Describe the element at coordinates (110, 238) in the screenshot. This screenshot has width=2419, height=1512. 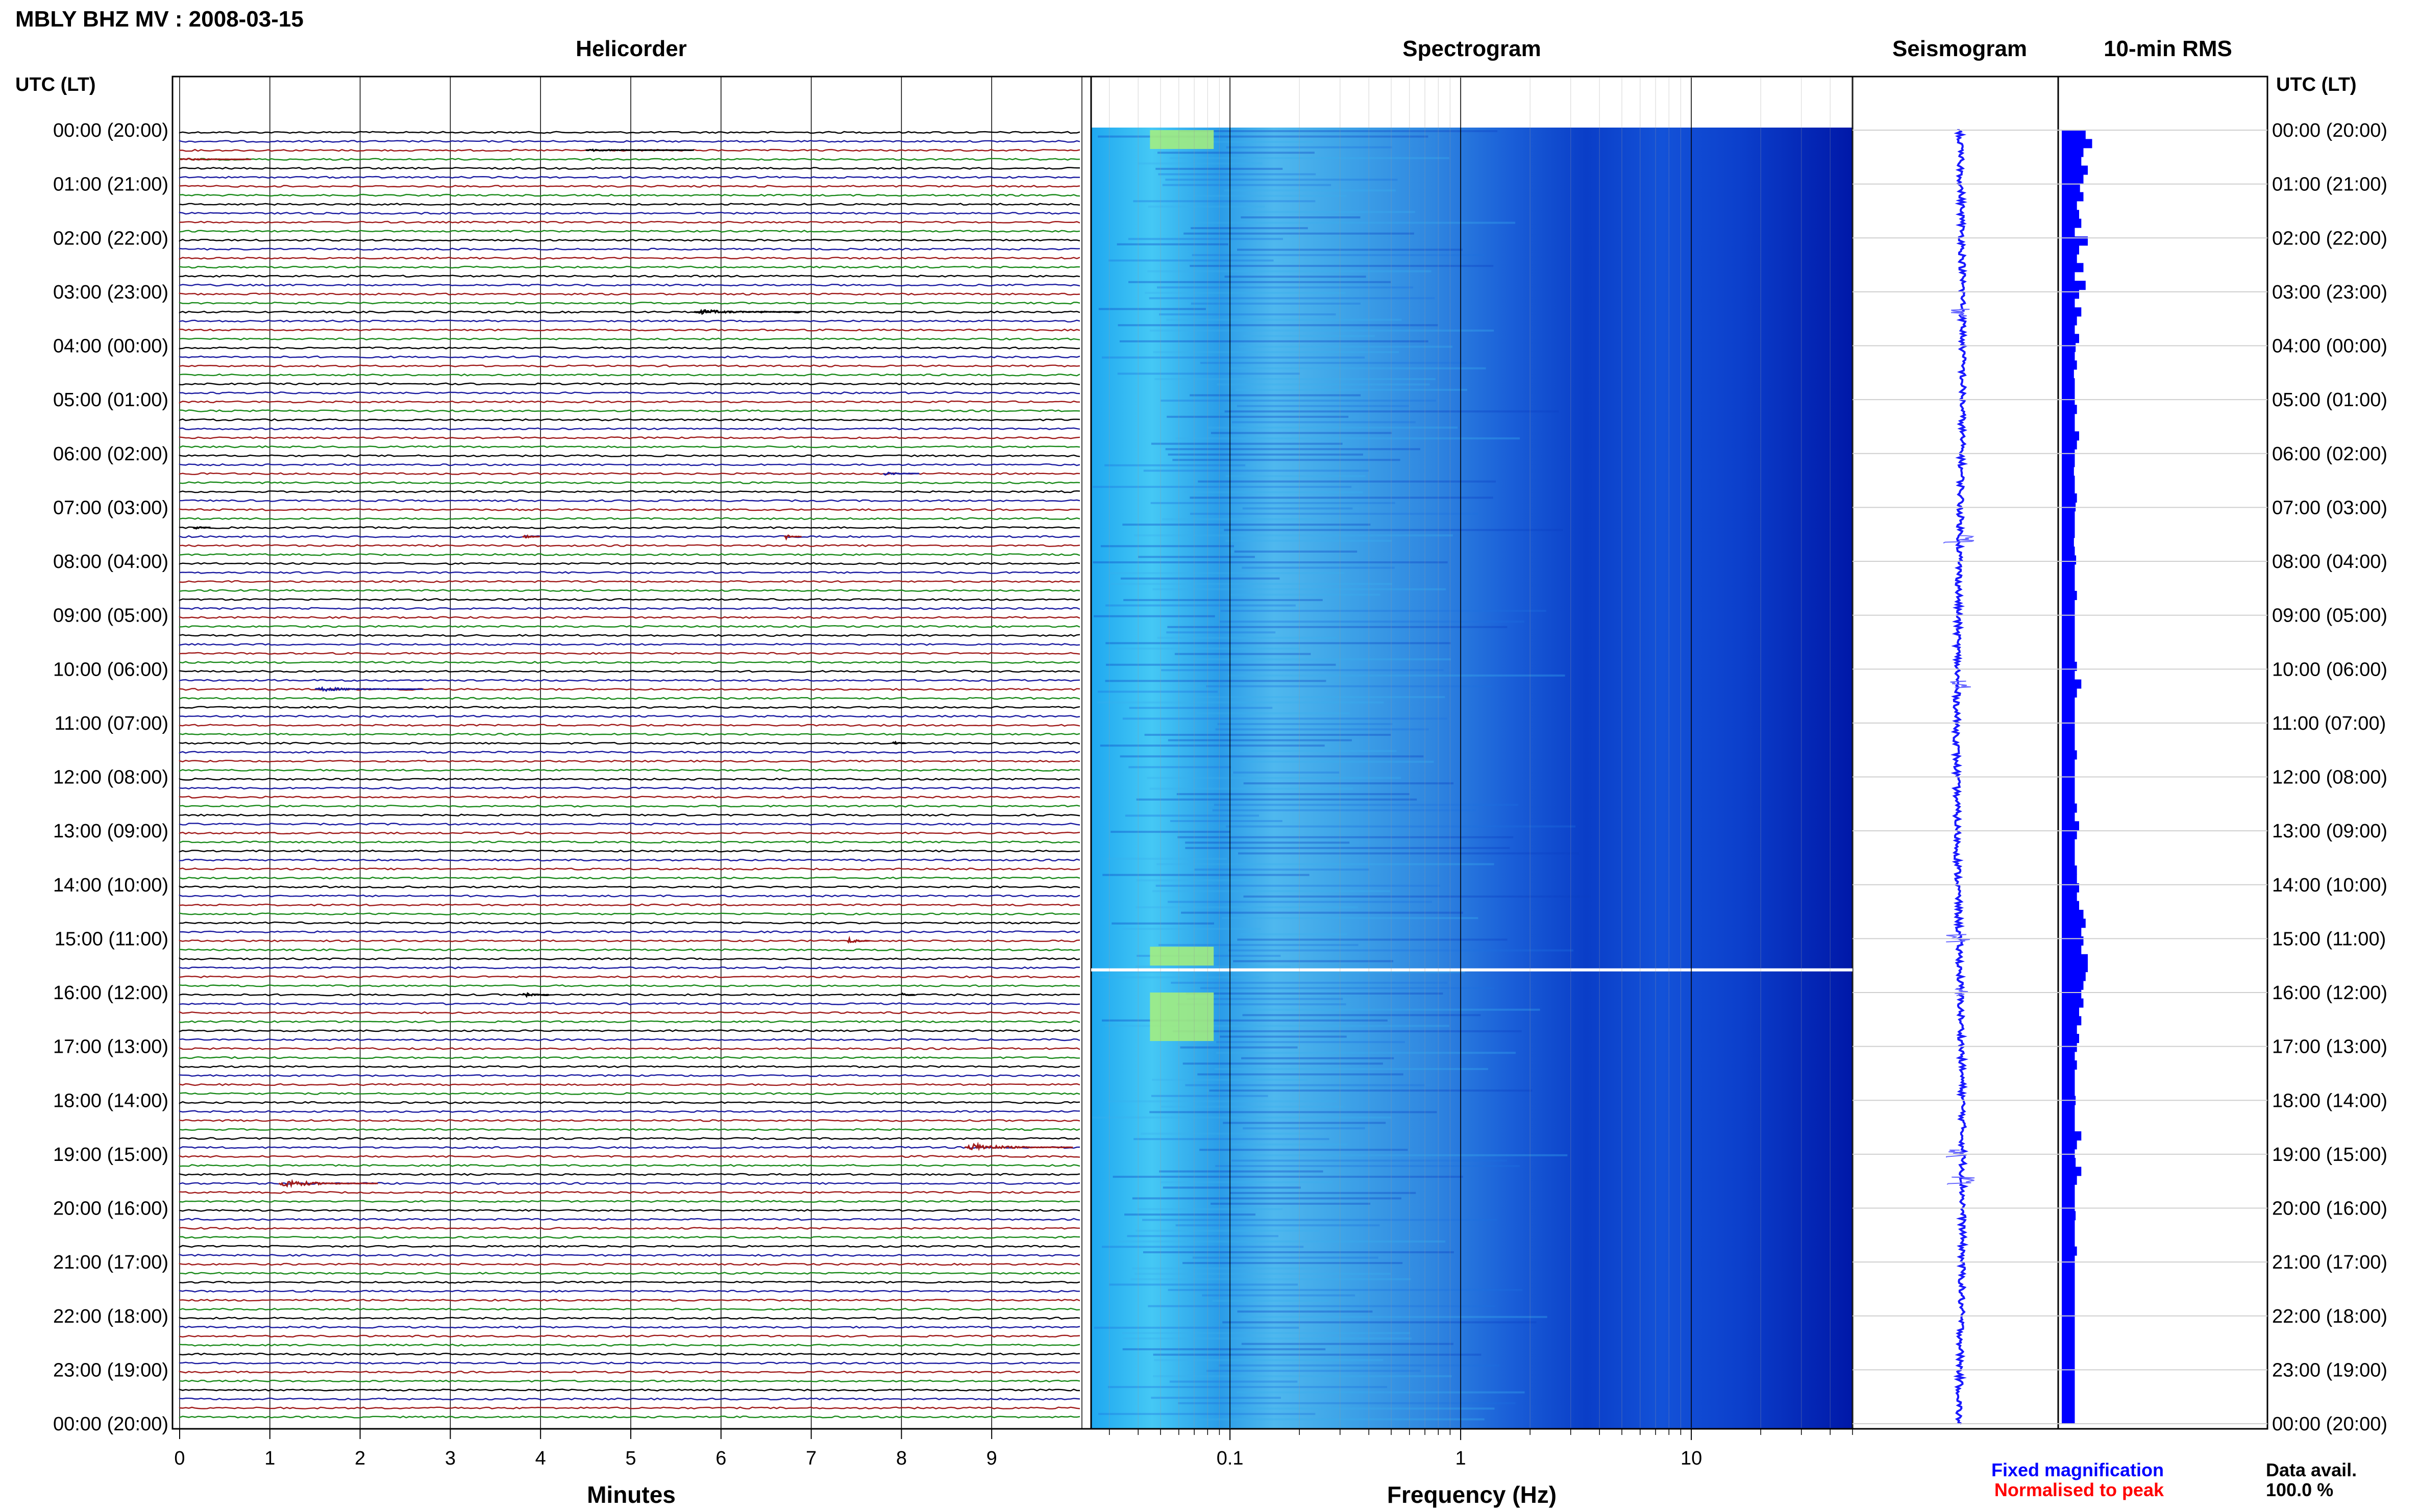
I see `time-label-left: 02:00 (22:00)` at that location.